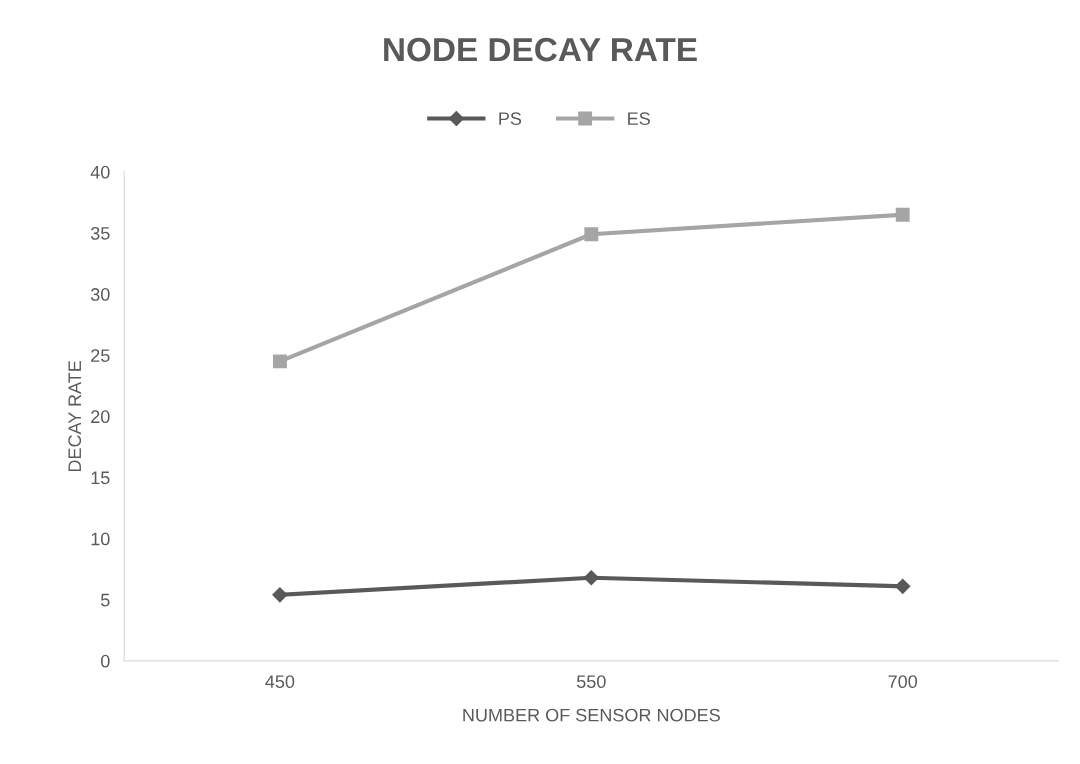 The image size is (1080, 764). Describe the element at coordinates (591, 715) in the screenshot. I see `x-axis-title: NUMBER OF SENSOR NODES` at that location.